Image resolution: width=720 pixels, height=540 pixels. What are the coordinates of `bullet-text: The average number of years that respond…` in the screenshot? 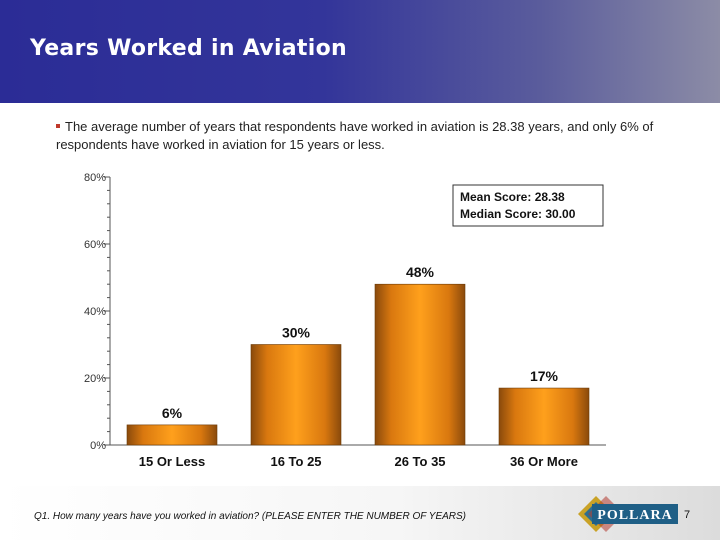 It's located at (355, 135).